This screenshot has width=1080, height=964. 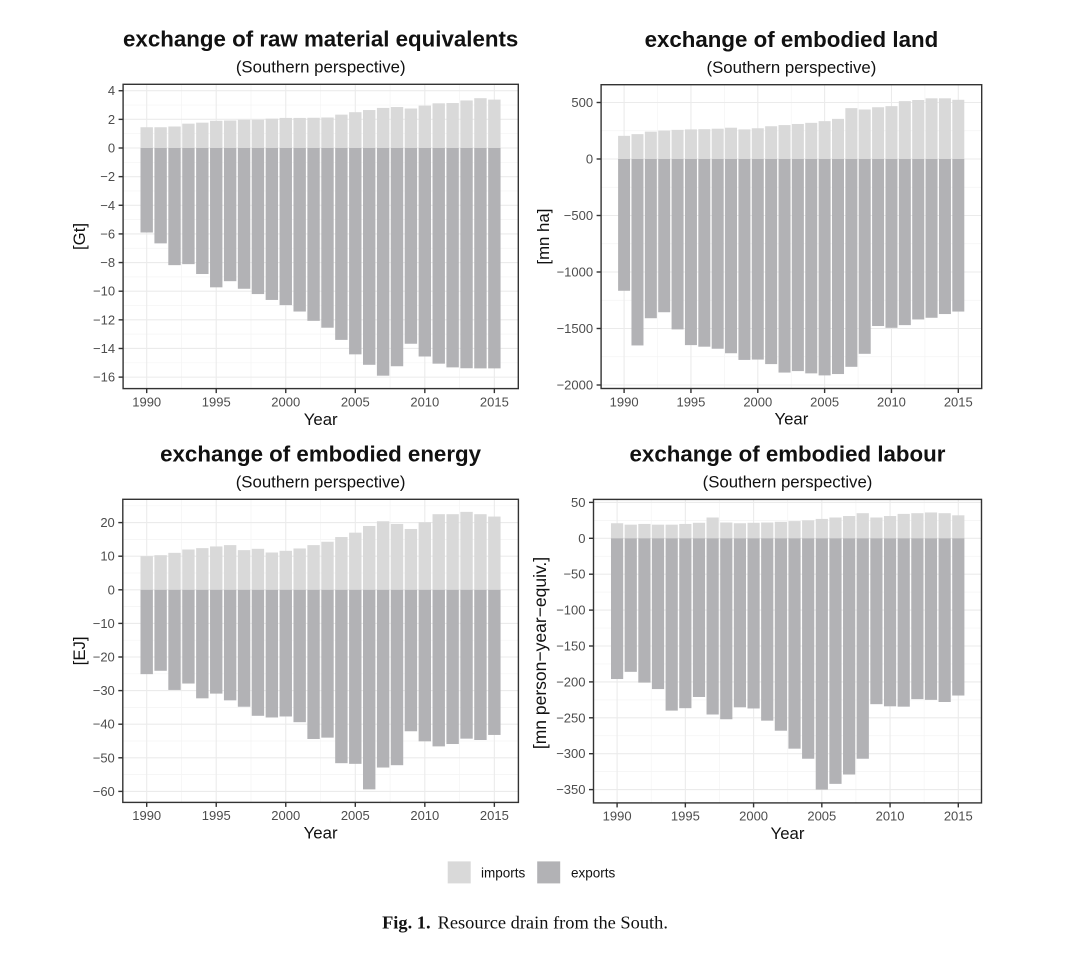 What do you see at coordinates (543, 237) in the screenshot?
I see `svg-text: [mn ha]` at bounding box center [543, 237].